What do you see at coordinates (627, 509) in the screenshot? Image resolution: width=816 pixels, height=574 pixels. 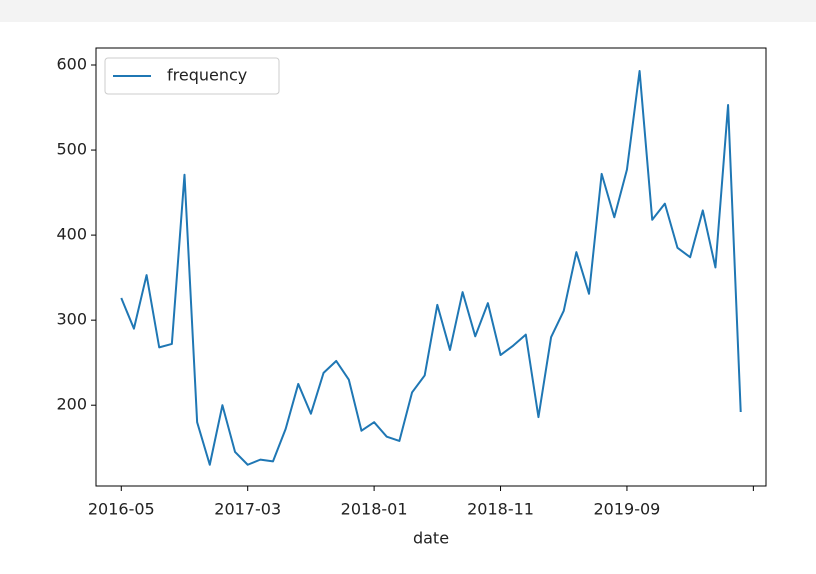 I see `x-tick-label: 2019-09` at bounding box center [627, 509].